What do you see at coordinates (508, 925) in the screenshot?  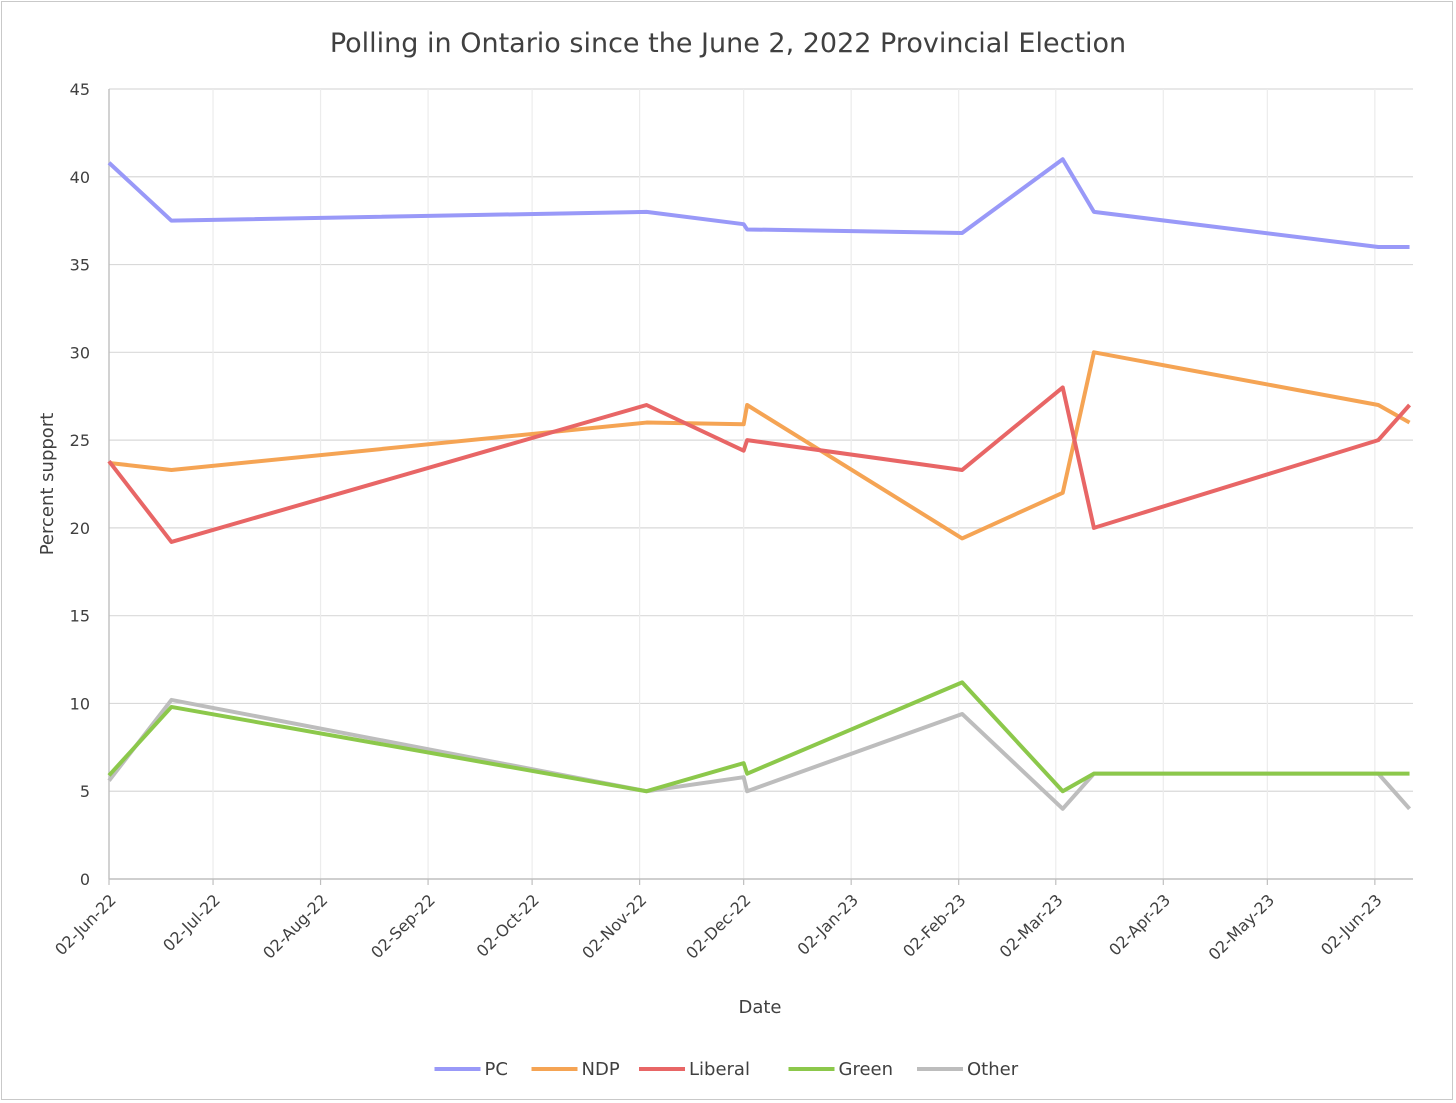 I see `x-tick-label: 02-Oct-22` at bounding box center [508, 925].